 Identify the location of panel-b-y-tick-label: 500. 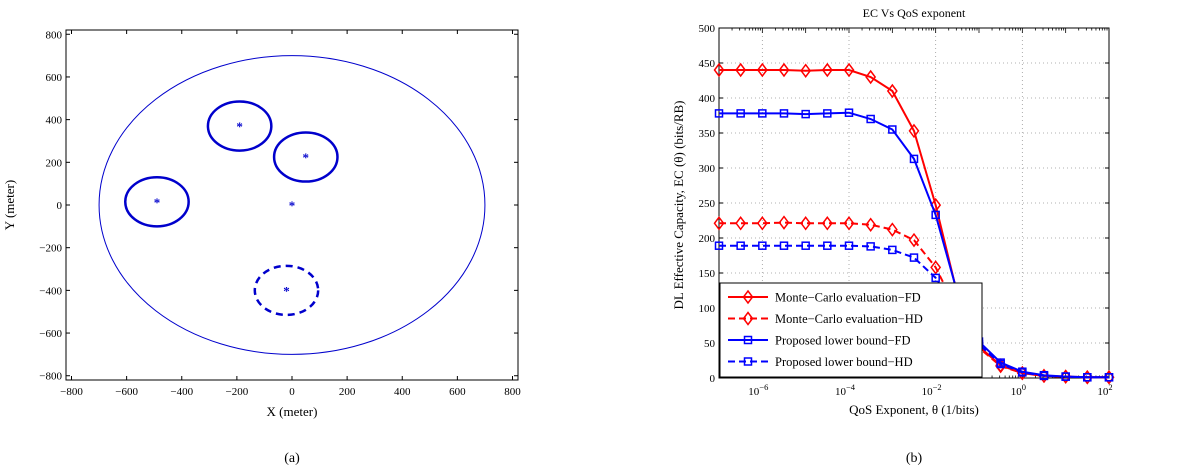
(707, 29).